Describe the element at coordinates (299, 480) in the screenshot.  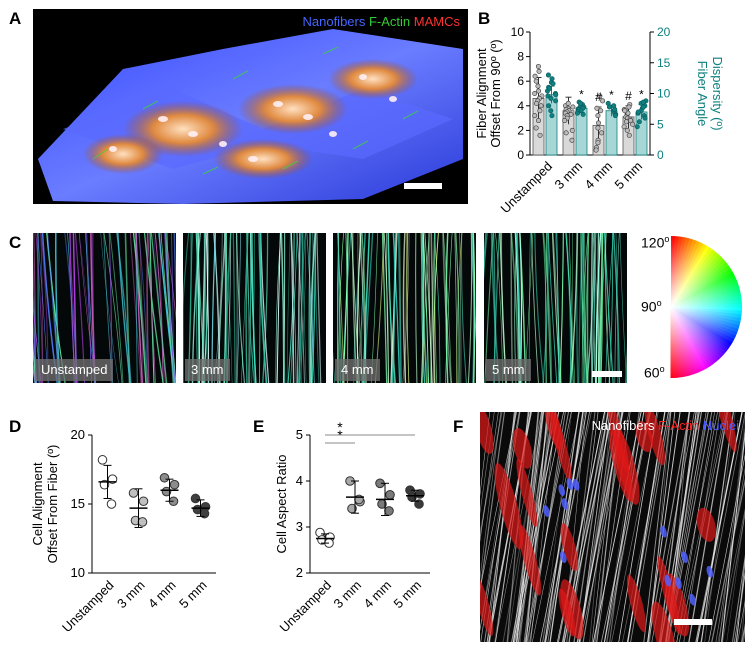
I see `y-tick-label: 4` at that location.